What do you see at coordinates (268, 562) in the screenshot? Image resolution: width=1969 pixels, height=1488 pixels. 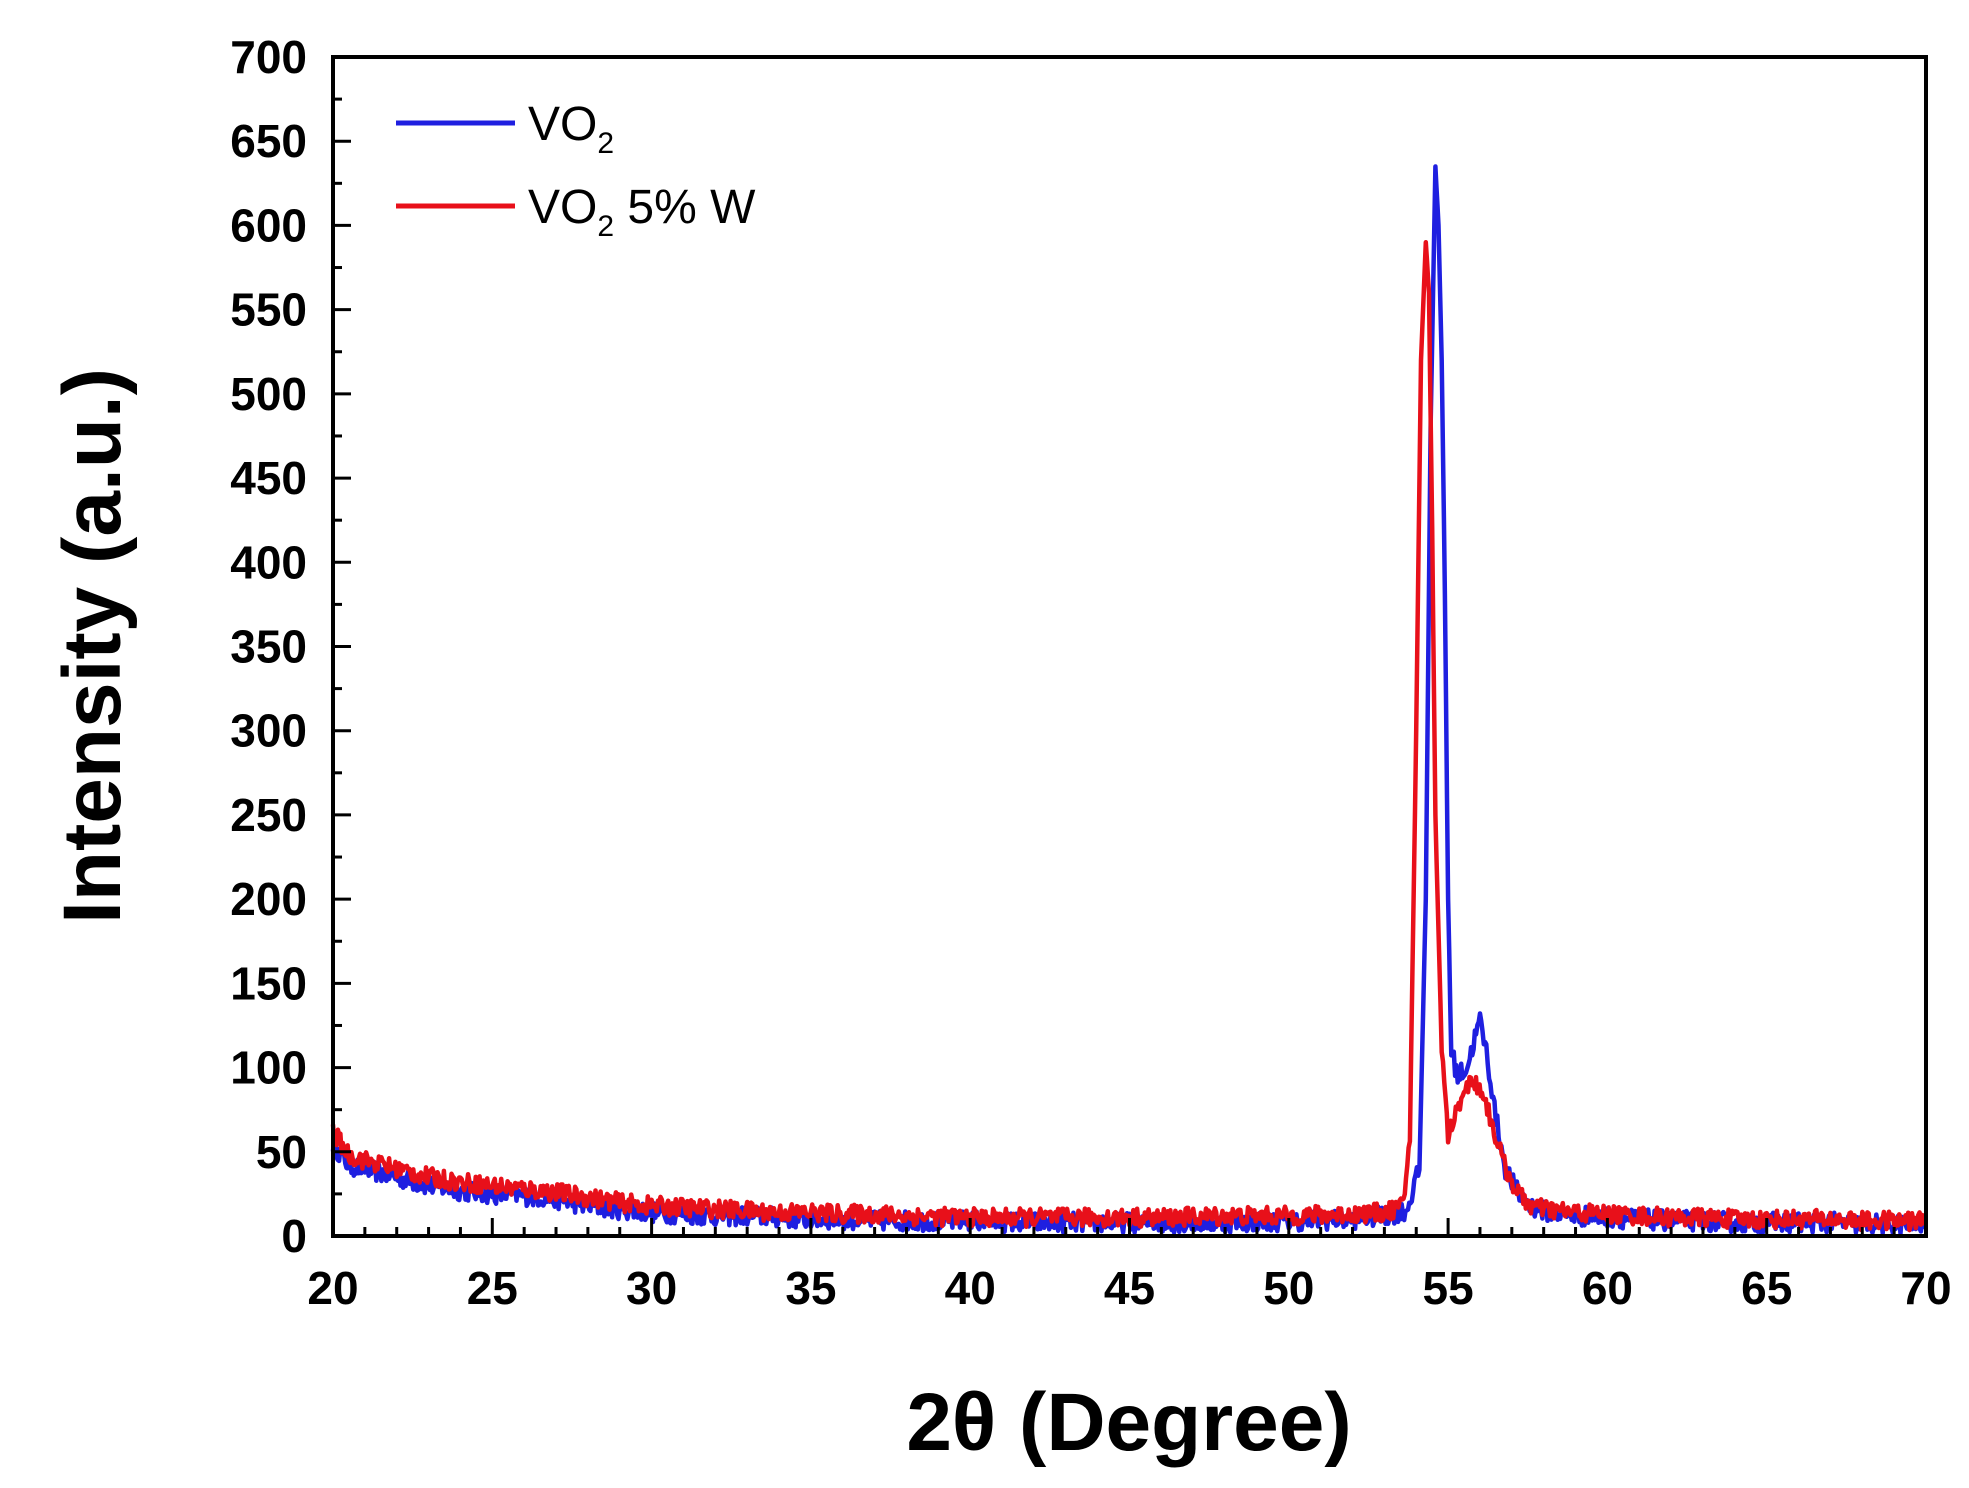 I see `y-tick-label: 400` at bounding box center [268, 562].